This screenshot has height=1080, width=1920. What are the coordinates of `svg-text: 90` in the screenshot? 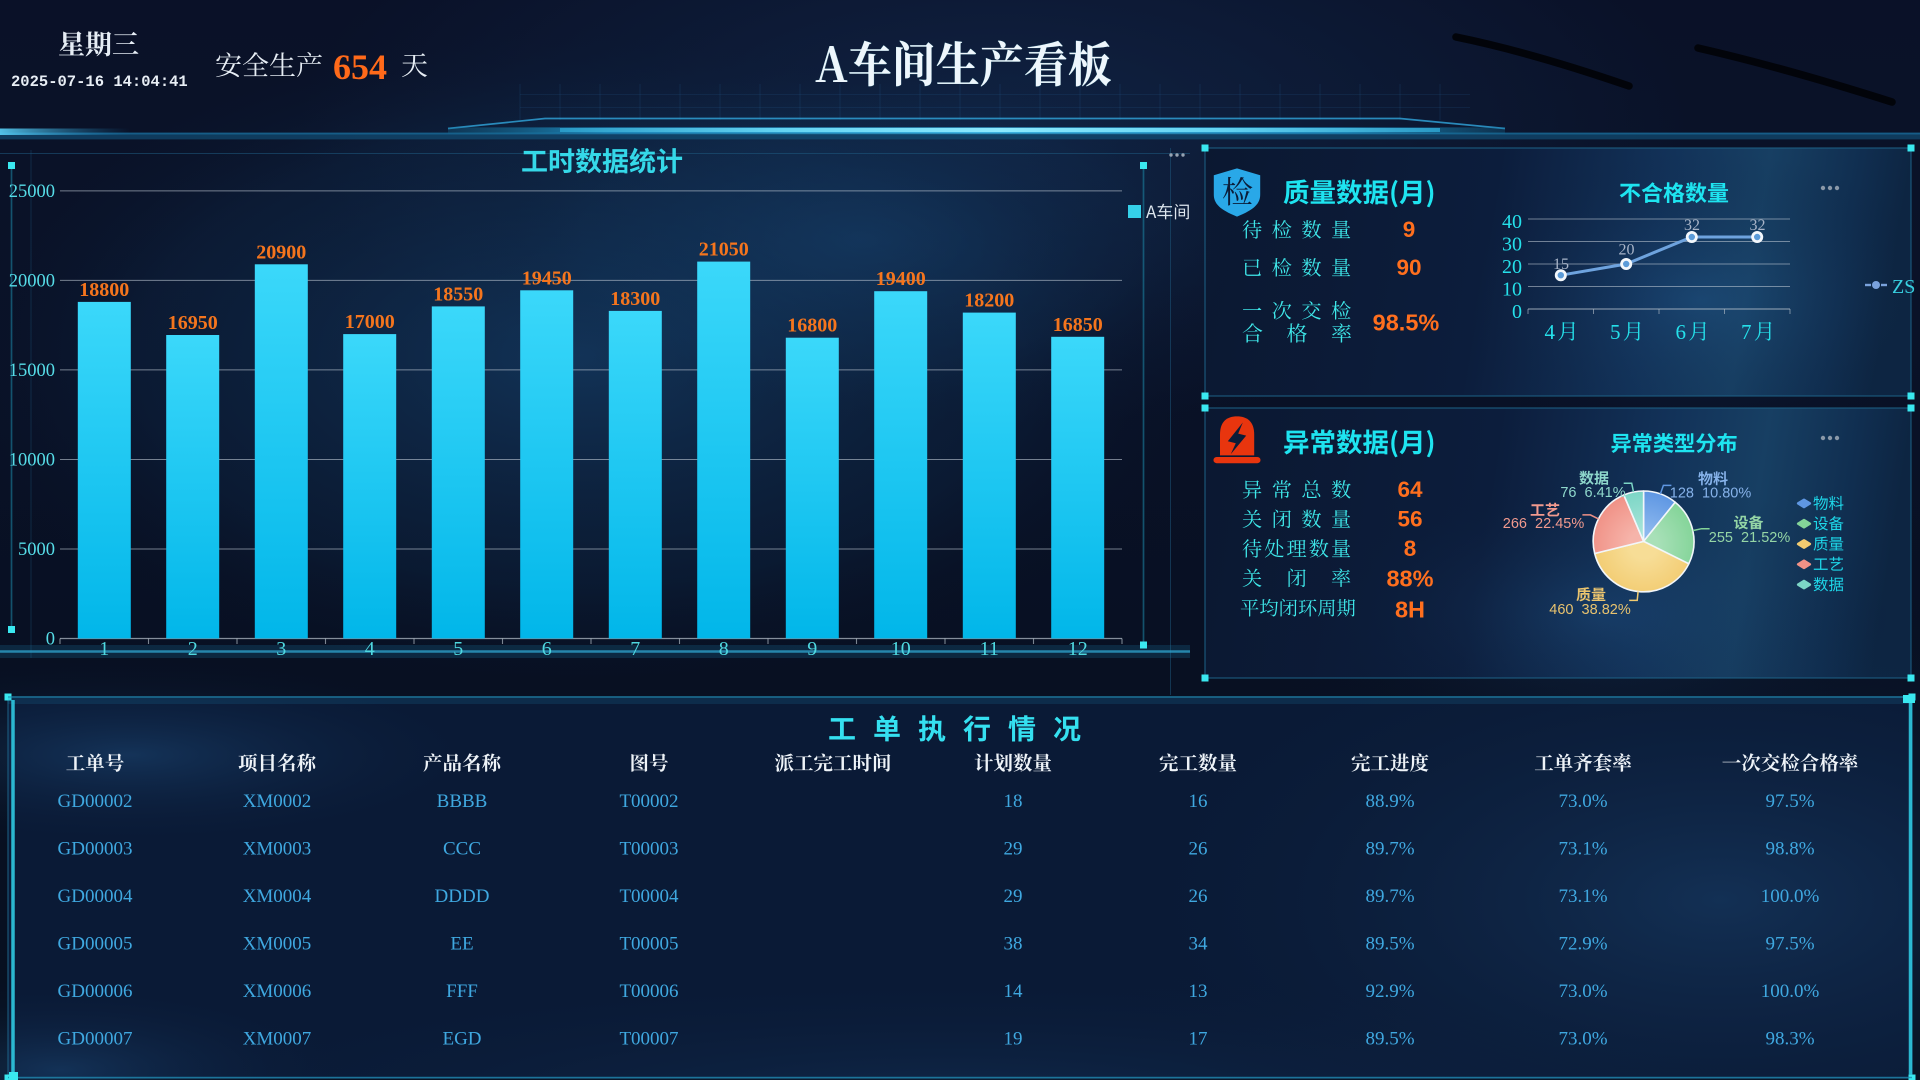 It's located at (1408, 267).